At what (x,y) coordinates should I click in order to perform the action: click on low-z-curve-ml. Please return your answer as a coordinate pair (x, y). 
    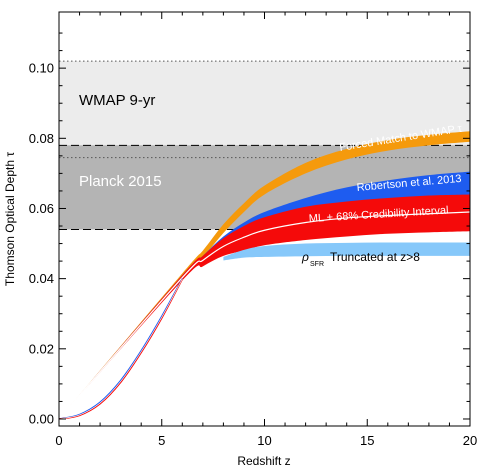
    Looking at the image, I should click on (120, 349).